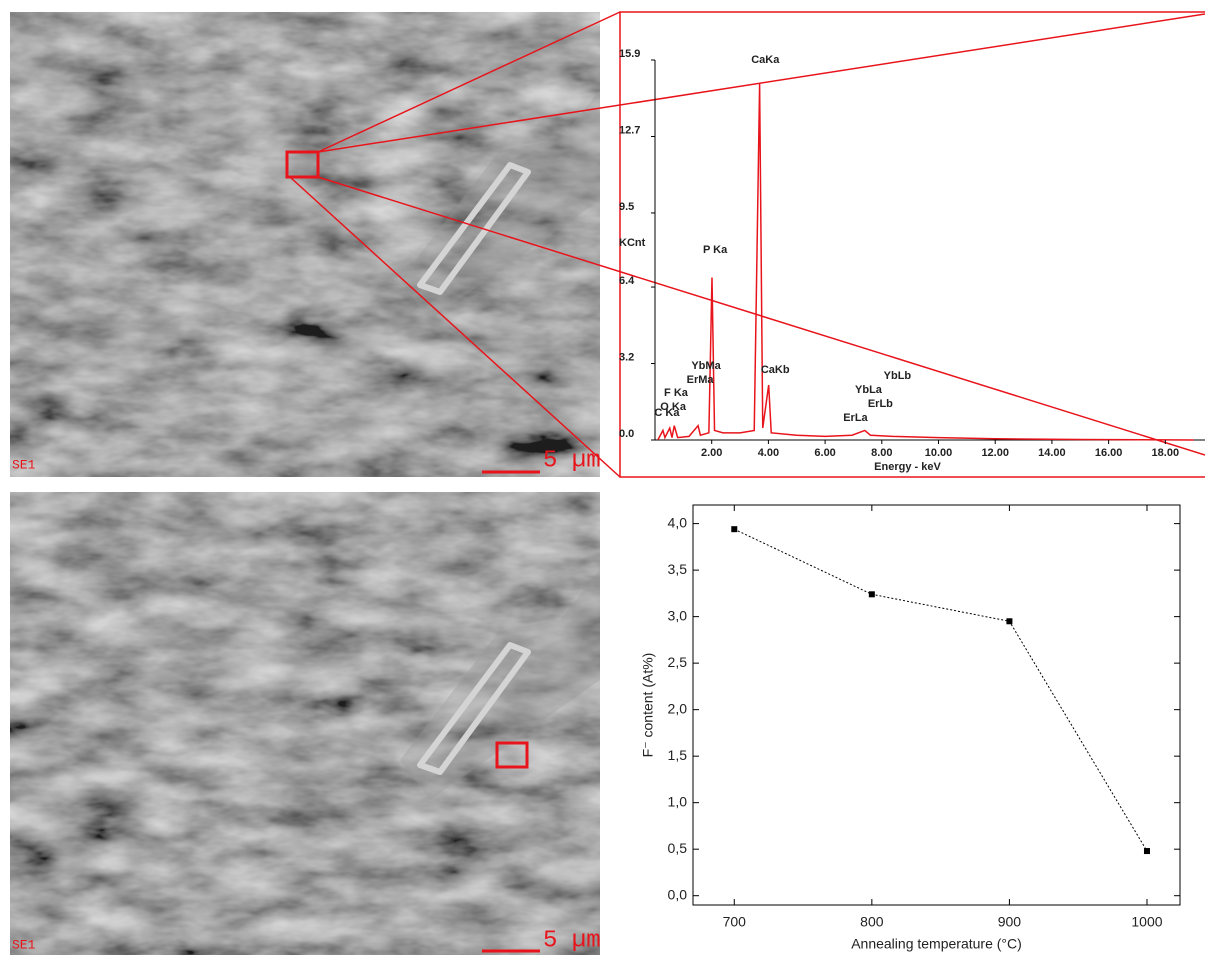 This screenshot has height=955, width=1205. I want to click on peak-label: P Ka, so click(715, 250).